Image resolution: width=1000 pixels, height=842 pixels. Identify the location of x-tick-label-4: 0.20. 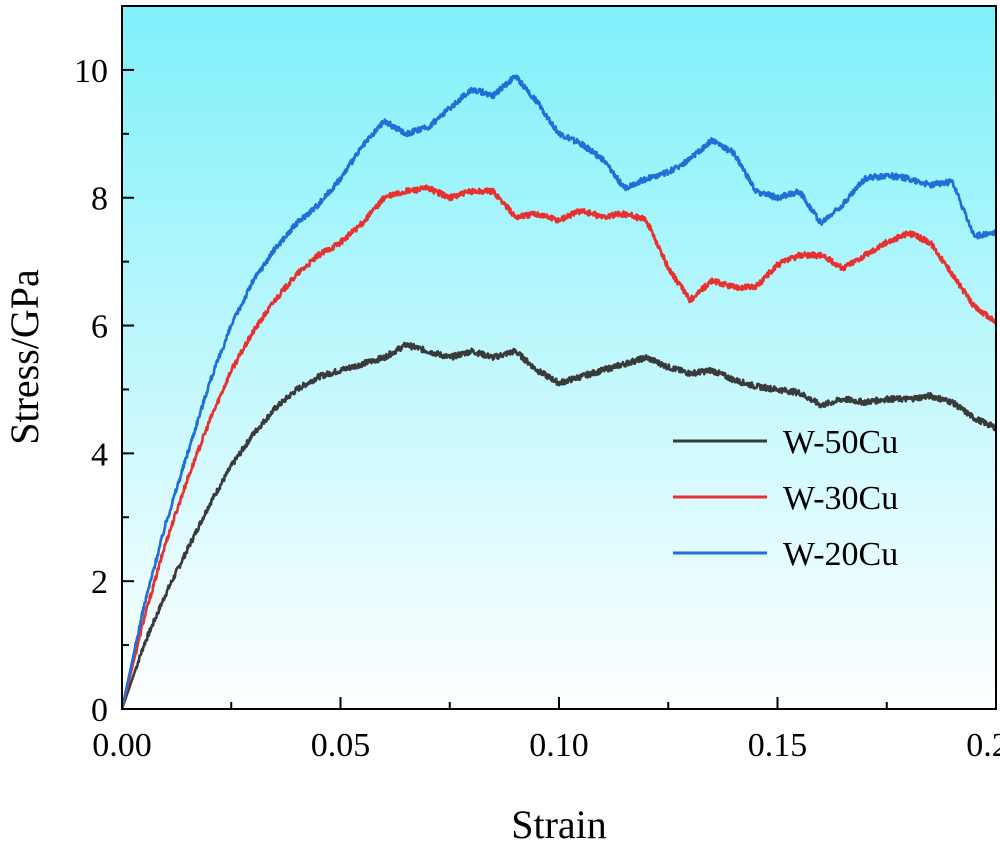
(983, 745).